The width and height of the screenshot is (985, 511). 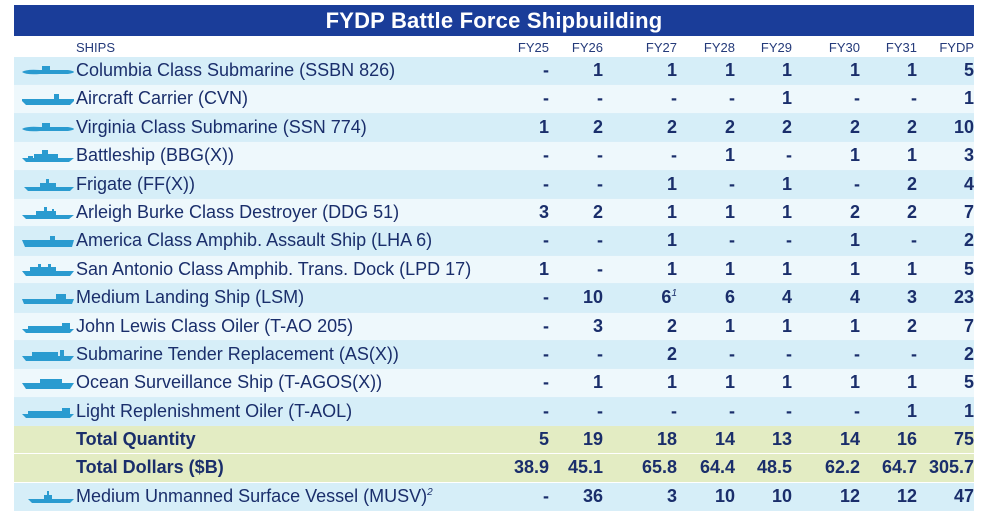 What do you see at coordinates (949, 184) in the screenshot?
I see `fydp-total-cell: 4` at bounding box center [949, 184].